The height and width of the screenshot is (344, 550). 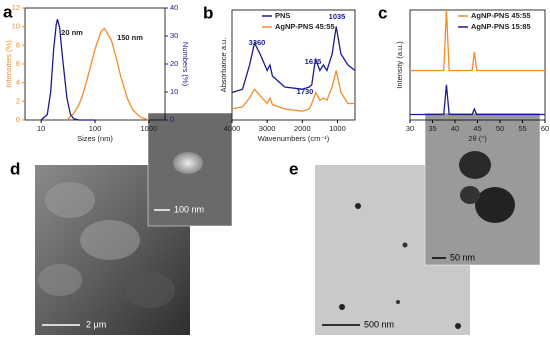 What do you see at coordinates (174, 35) in the screenshot?
I see `y2-tick-label: 30` at bounding box center [174, 35].